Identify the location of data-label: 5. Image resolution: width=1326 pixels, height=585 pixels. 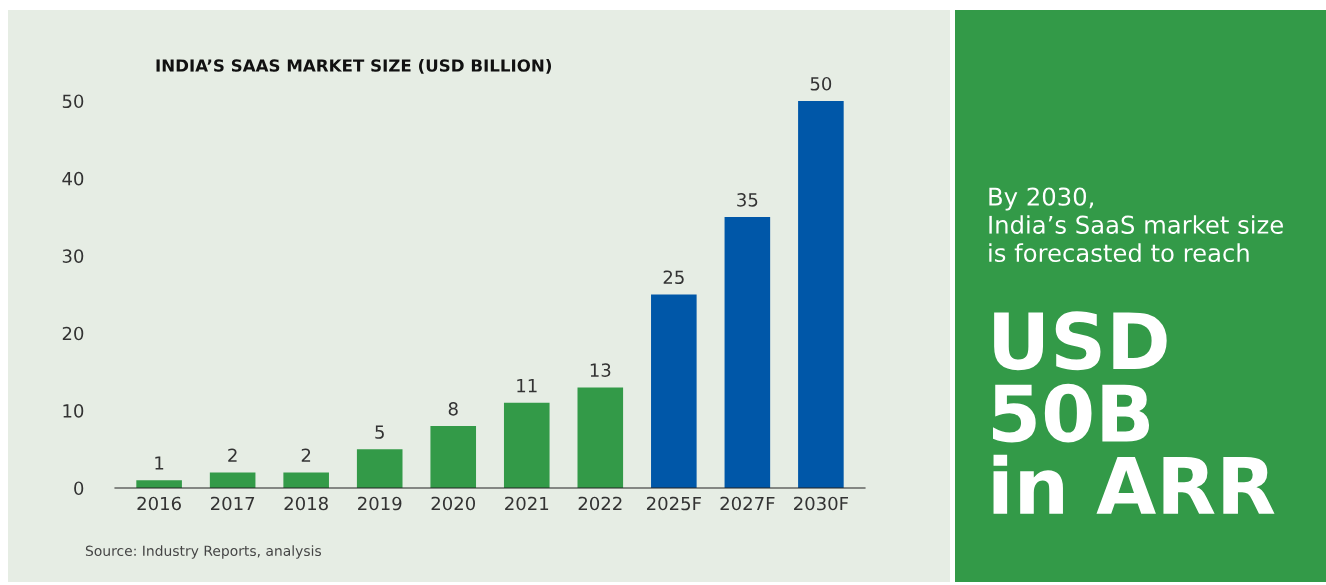
(379, 432).